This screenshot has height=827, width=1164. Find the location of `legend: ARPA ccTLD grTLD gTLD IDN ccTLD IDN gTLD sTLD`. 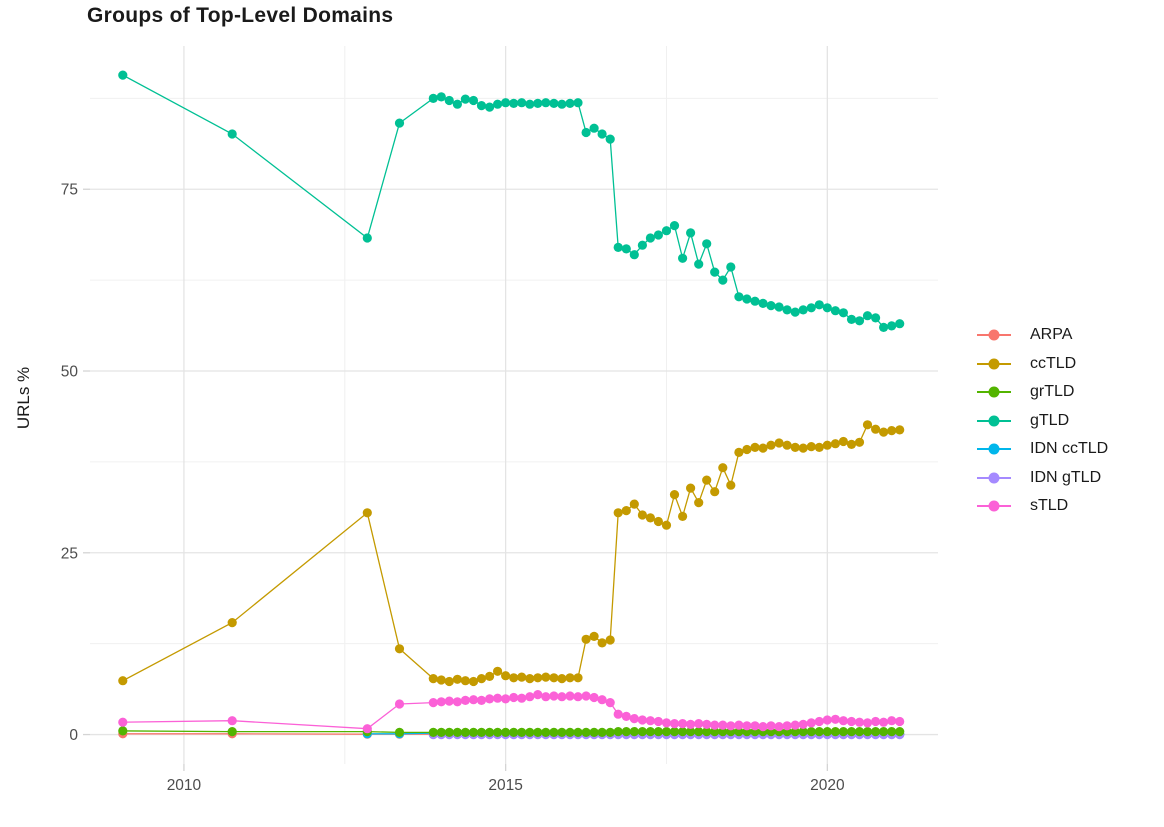

legend: ARPA ccTLD grTLD gTLD IDN ccTLD IDN gTLD sTLD is located at coordinates (1042, 421).